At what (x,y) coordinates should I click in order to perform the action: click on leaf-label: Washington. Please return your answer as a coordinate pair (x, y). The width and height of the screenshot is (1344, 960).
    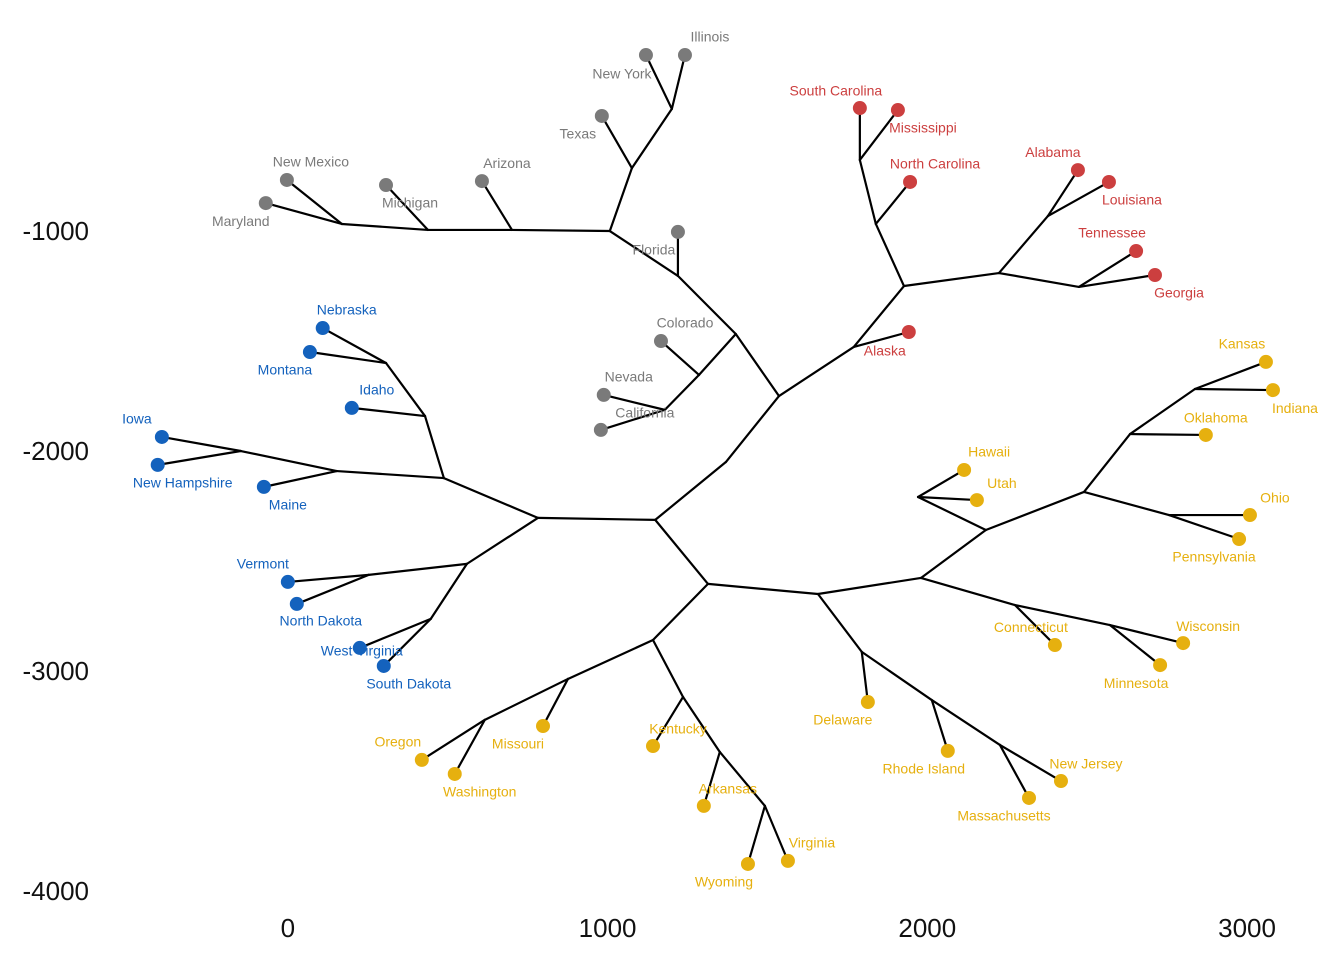
    Looking at the image, I should click on (479, 792).